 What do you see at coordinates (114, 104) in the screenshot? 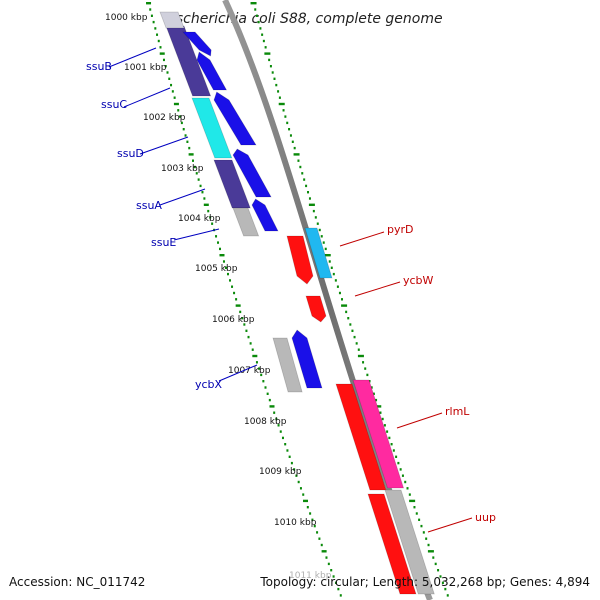
I see `gene-label-ssuC: ssuC` at bounding box center [114, 104].